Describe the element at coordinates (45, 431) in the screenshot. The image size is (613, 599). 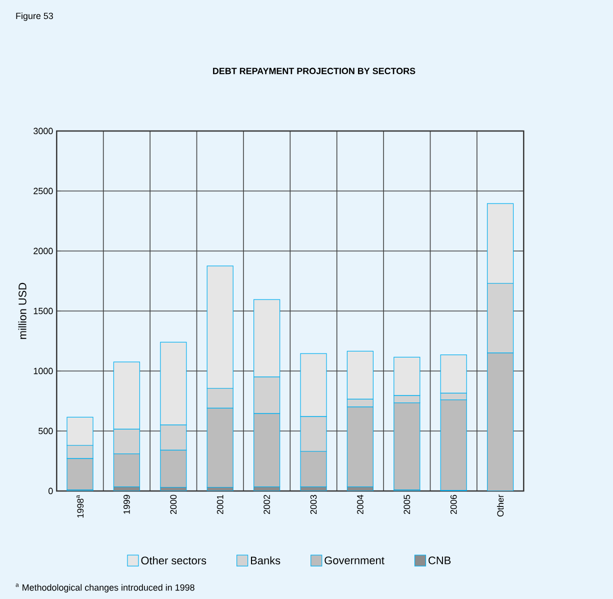
I see `y-tick-label: 500` at that location.